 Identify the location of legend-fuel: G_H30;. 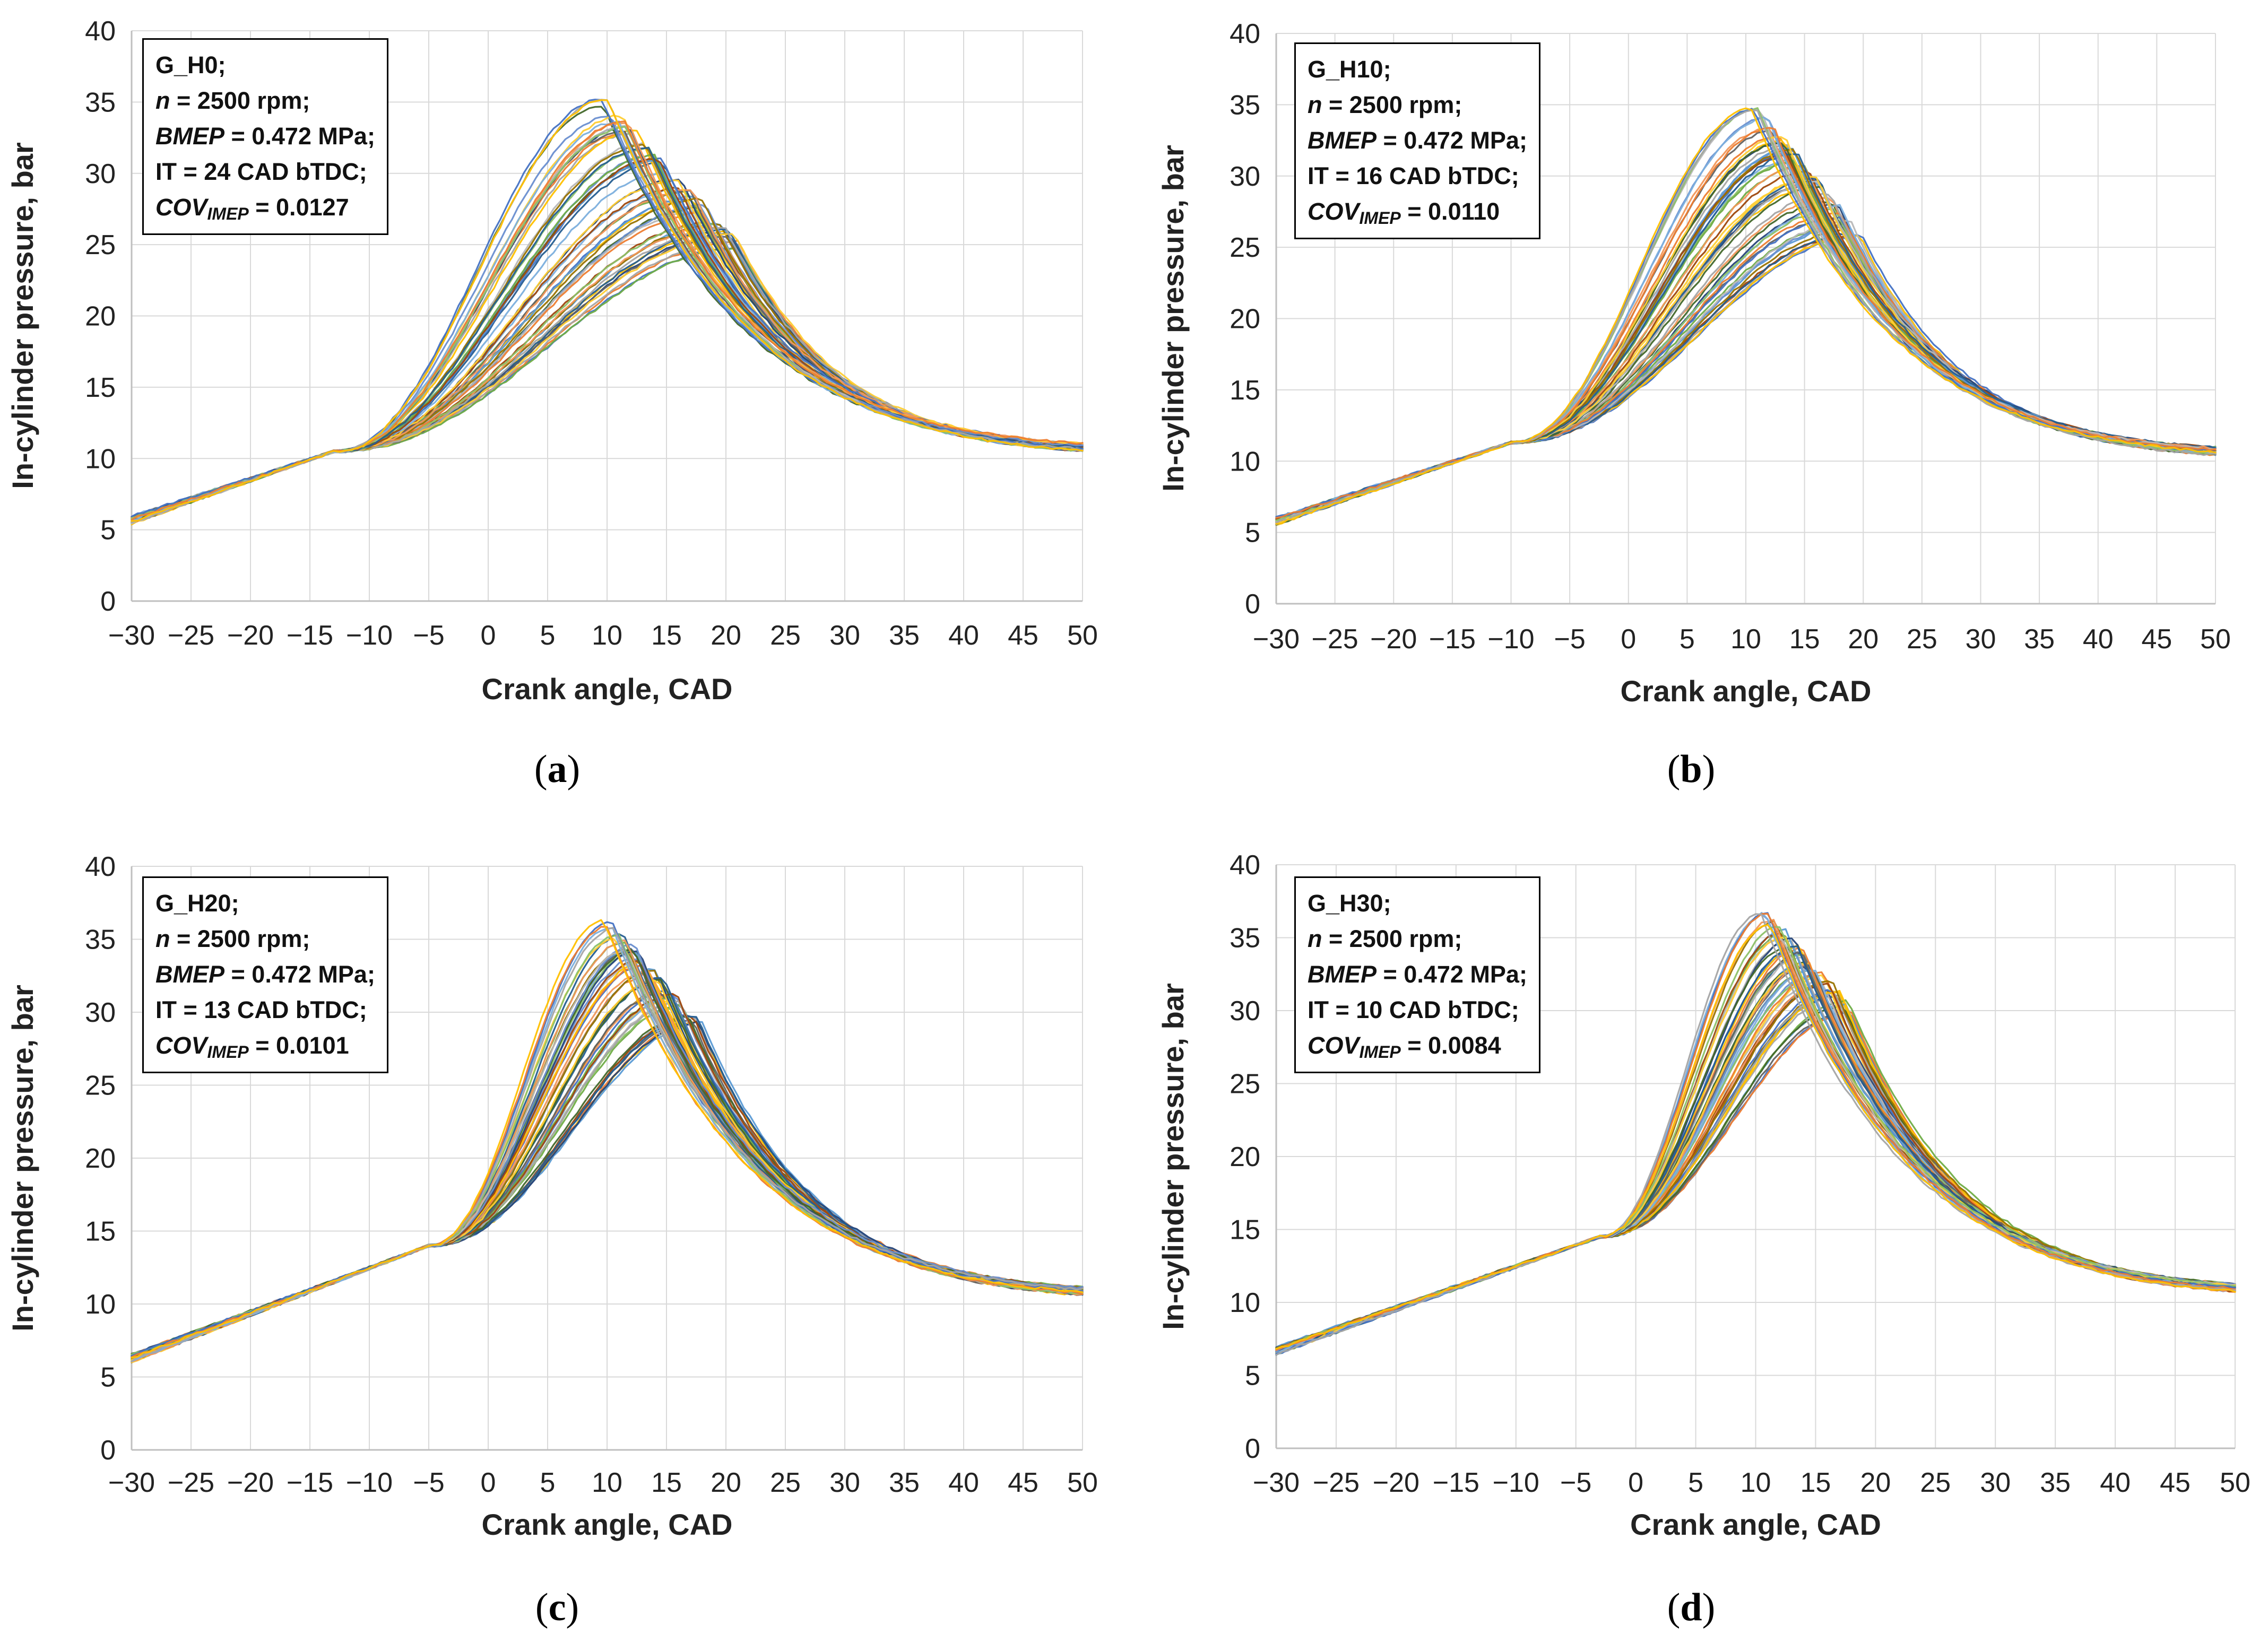
(1349, 903).